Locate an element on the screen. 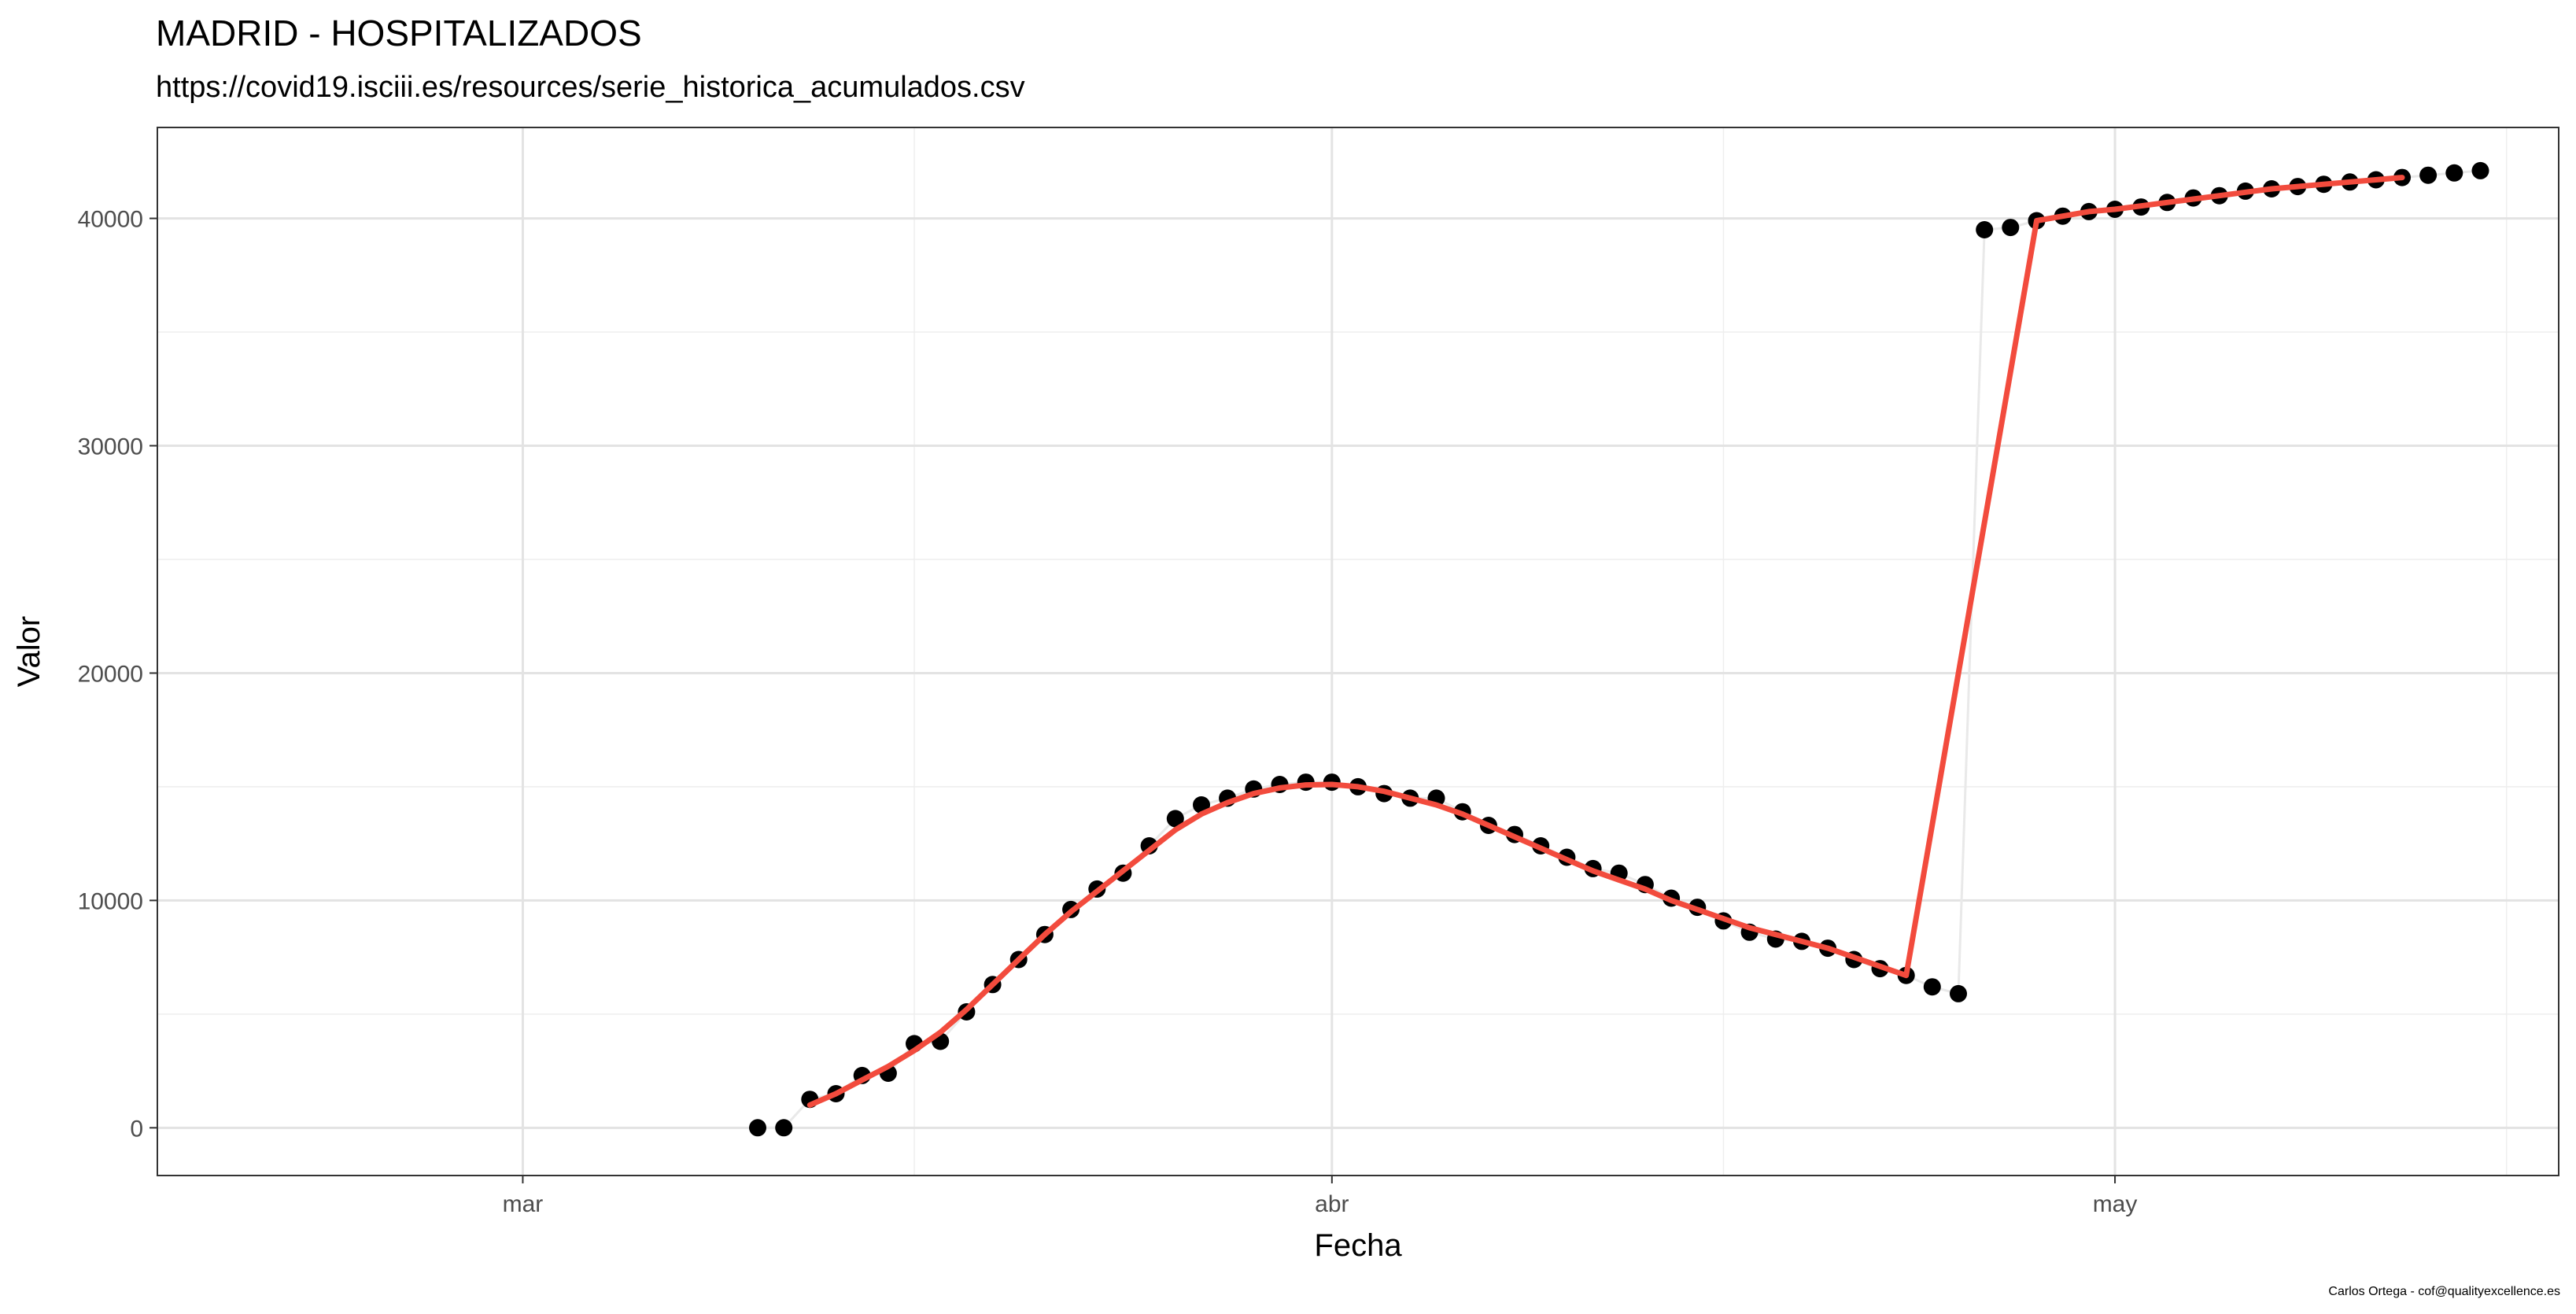  x-axis-title: Fecha is located at coordinates (1358, 1246).